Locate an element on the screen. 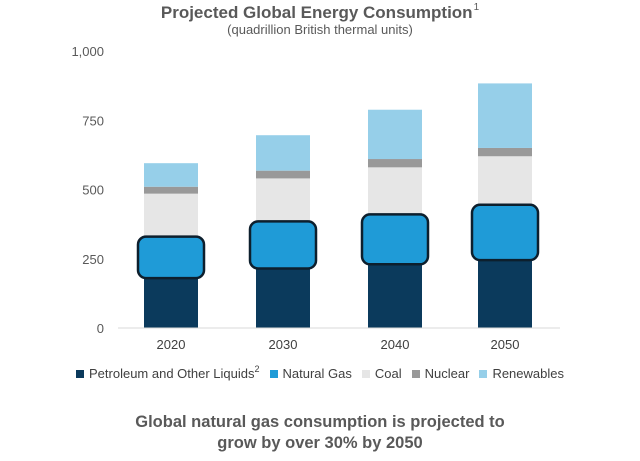 The image size is (640, 461). x-tick-label: 2050 is located at coordinates (505, 344).